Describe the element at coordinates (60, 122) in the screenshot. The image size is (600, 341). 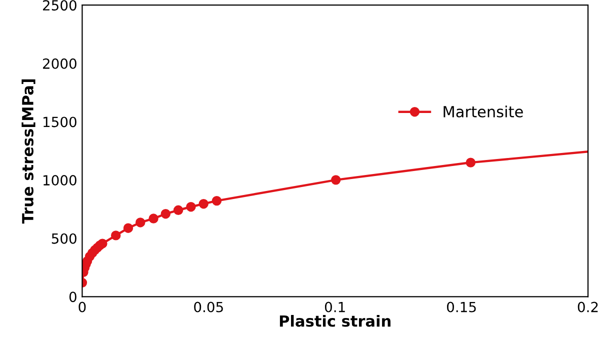
I see `y-tick-label: 1500` at that location.